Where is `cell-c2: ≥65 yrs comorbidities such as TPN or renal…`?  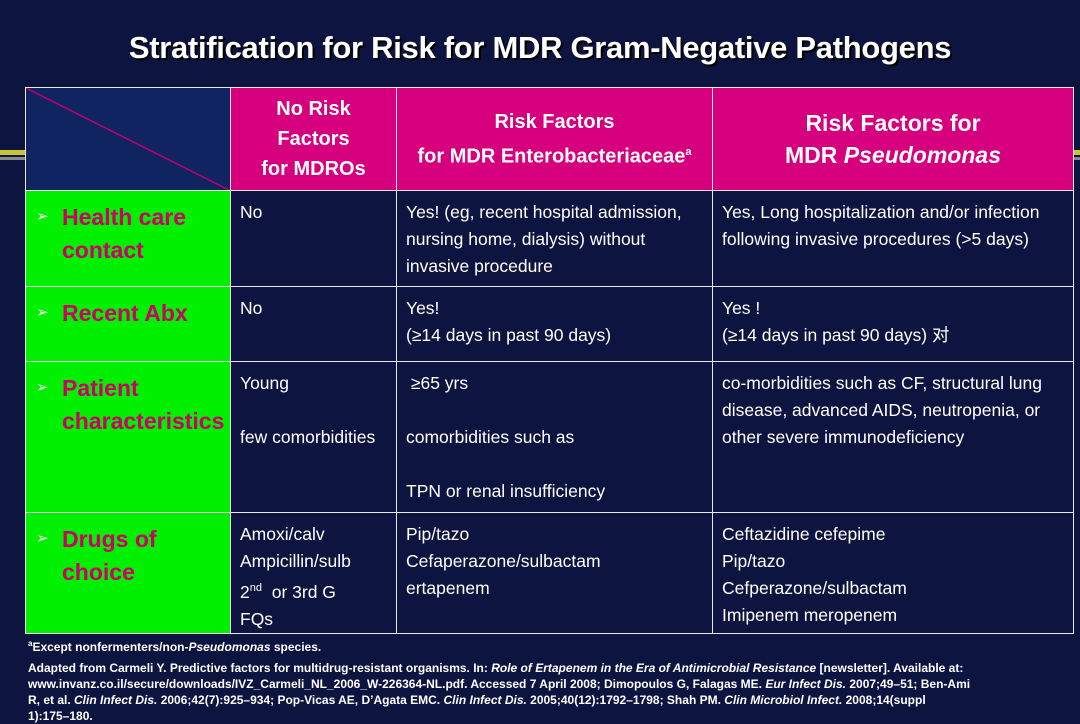 cell-c2: ≥65 yrs comorbidities such as TPN or renal… is located at coordinates (554, 437).